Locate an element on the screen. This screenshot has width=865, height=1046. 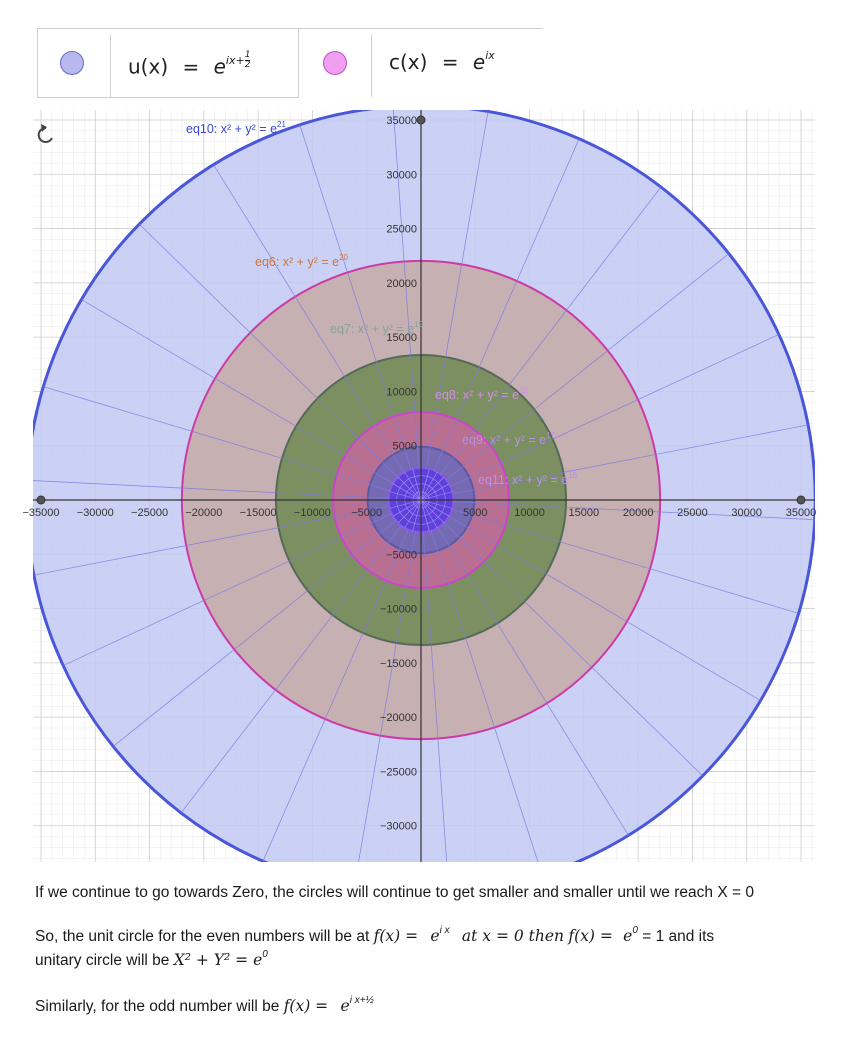
u-lhs: u(x) is located at coordinates (148, 66).